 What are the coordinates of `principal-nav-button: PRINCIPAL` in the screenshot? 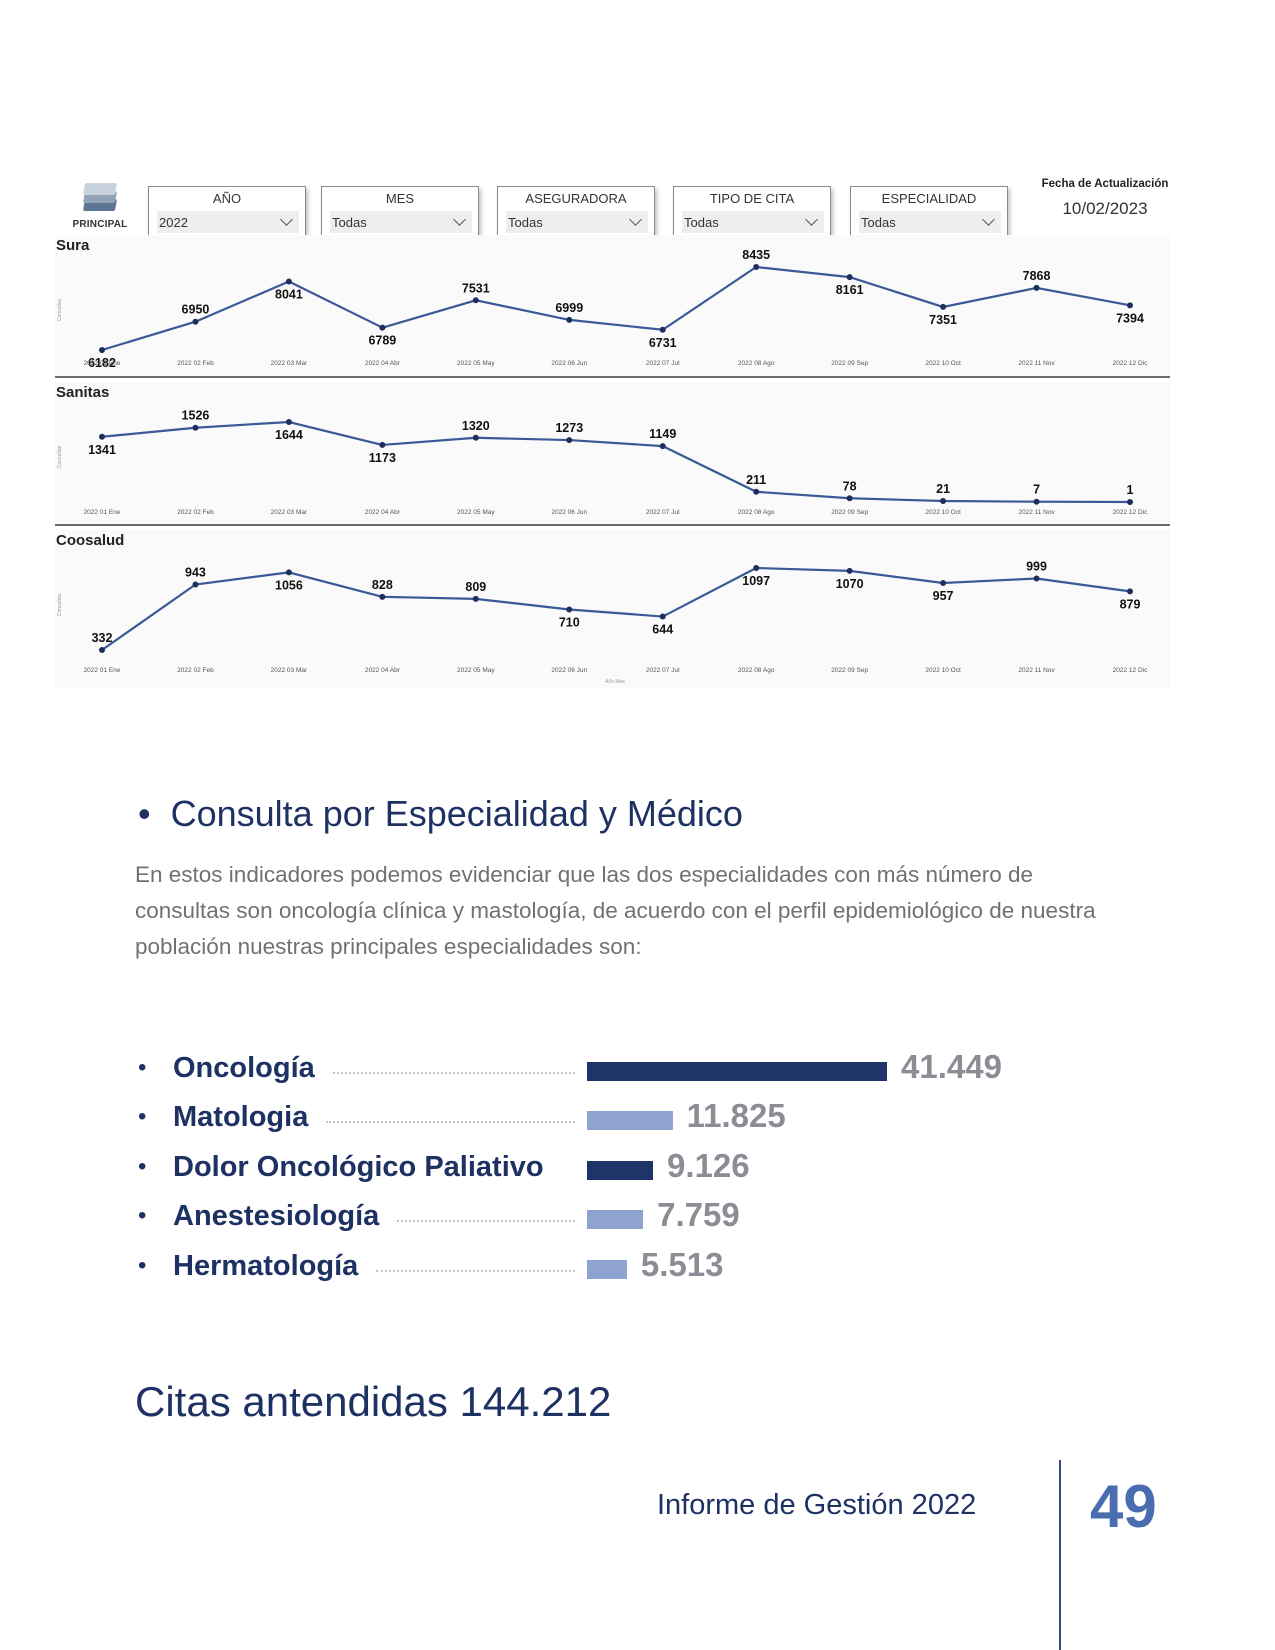 It's located at (100, 206).